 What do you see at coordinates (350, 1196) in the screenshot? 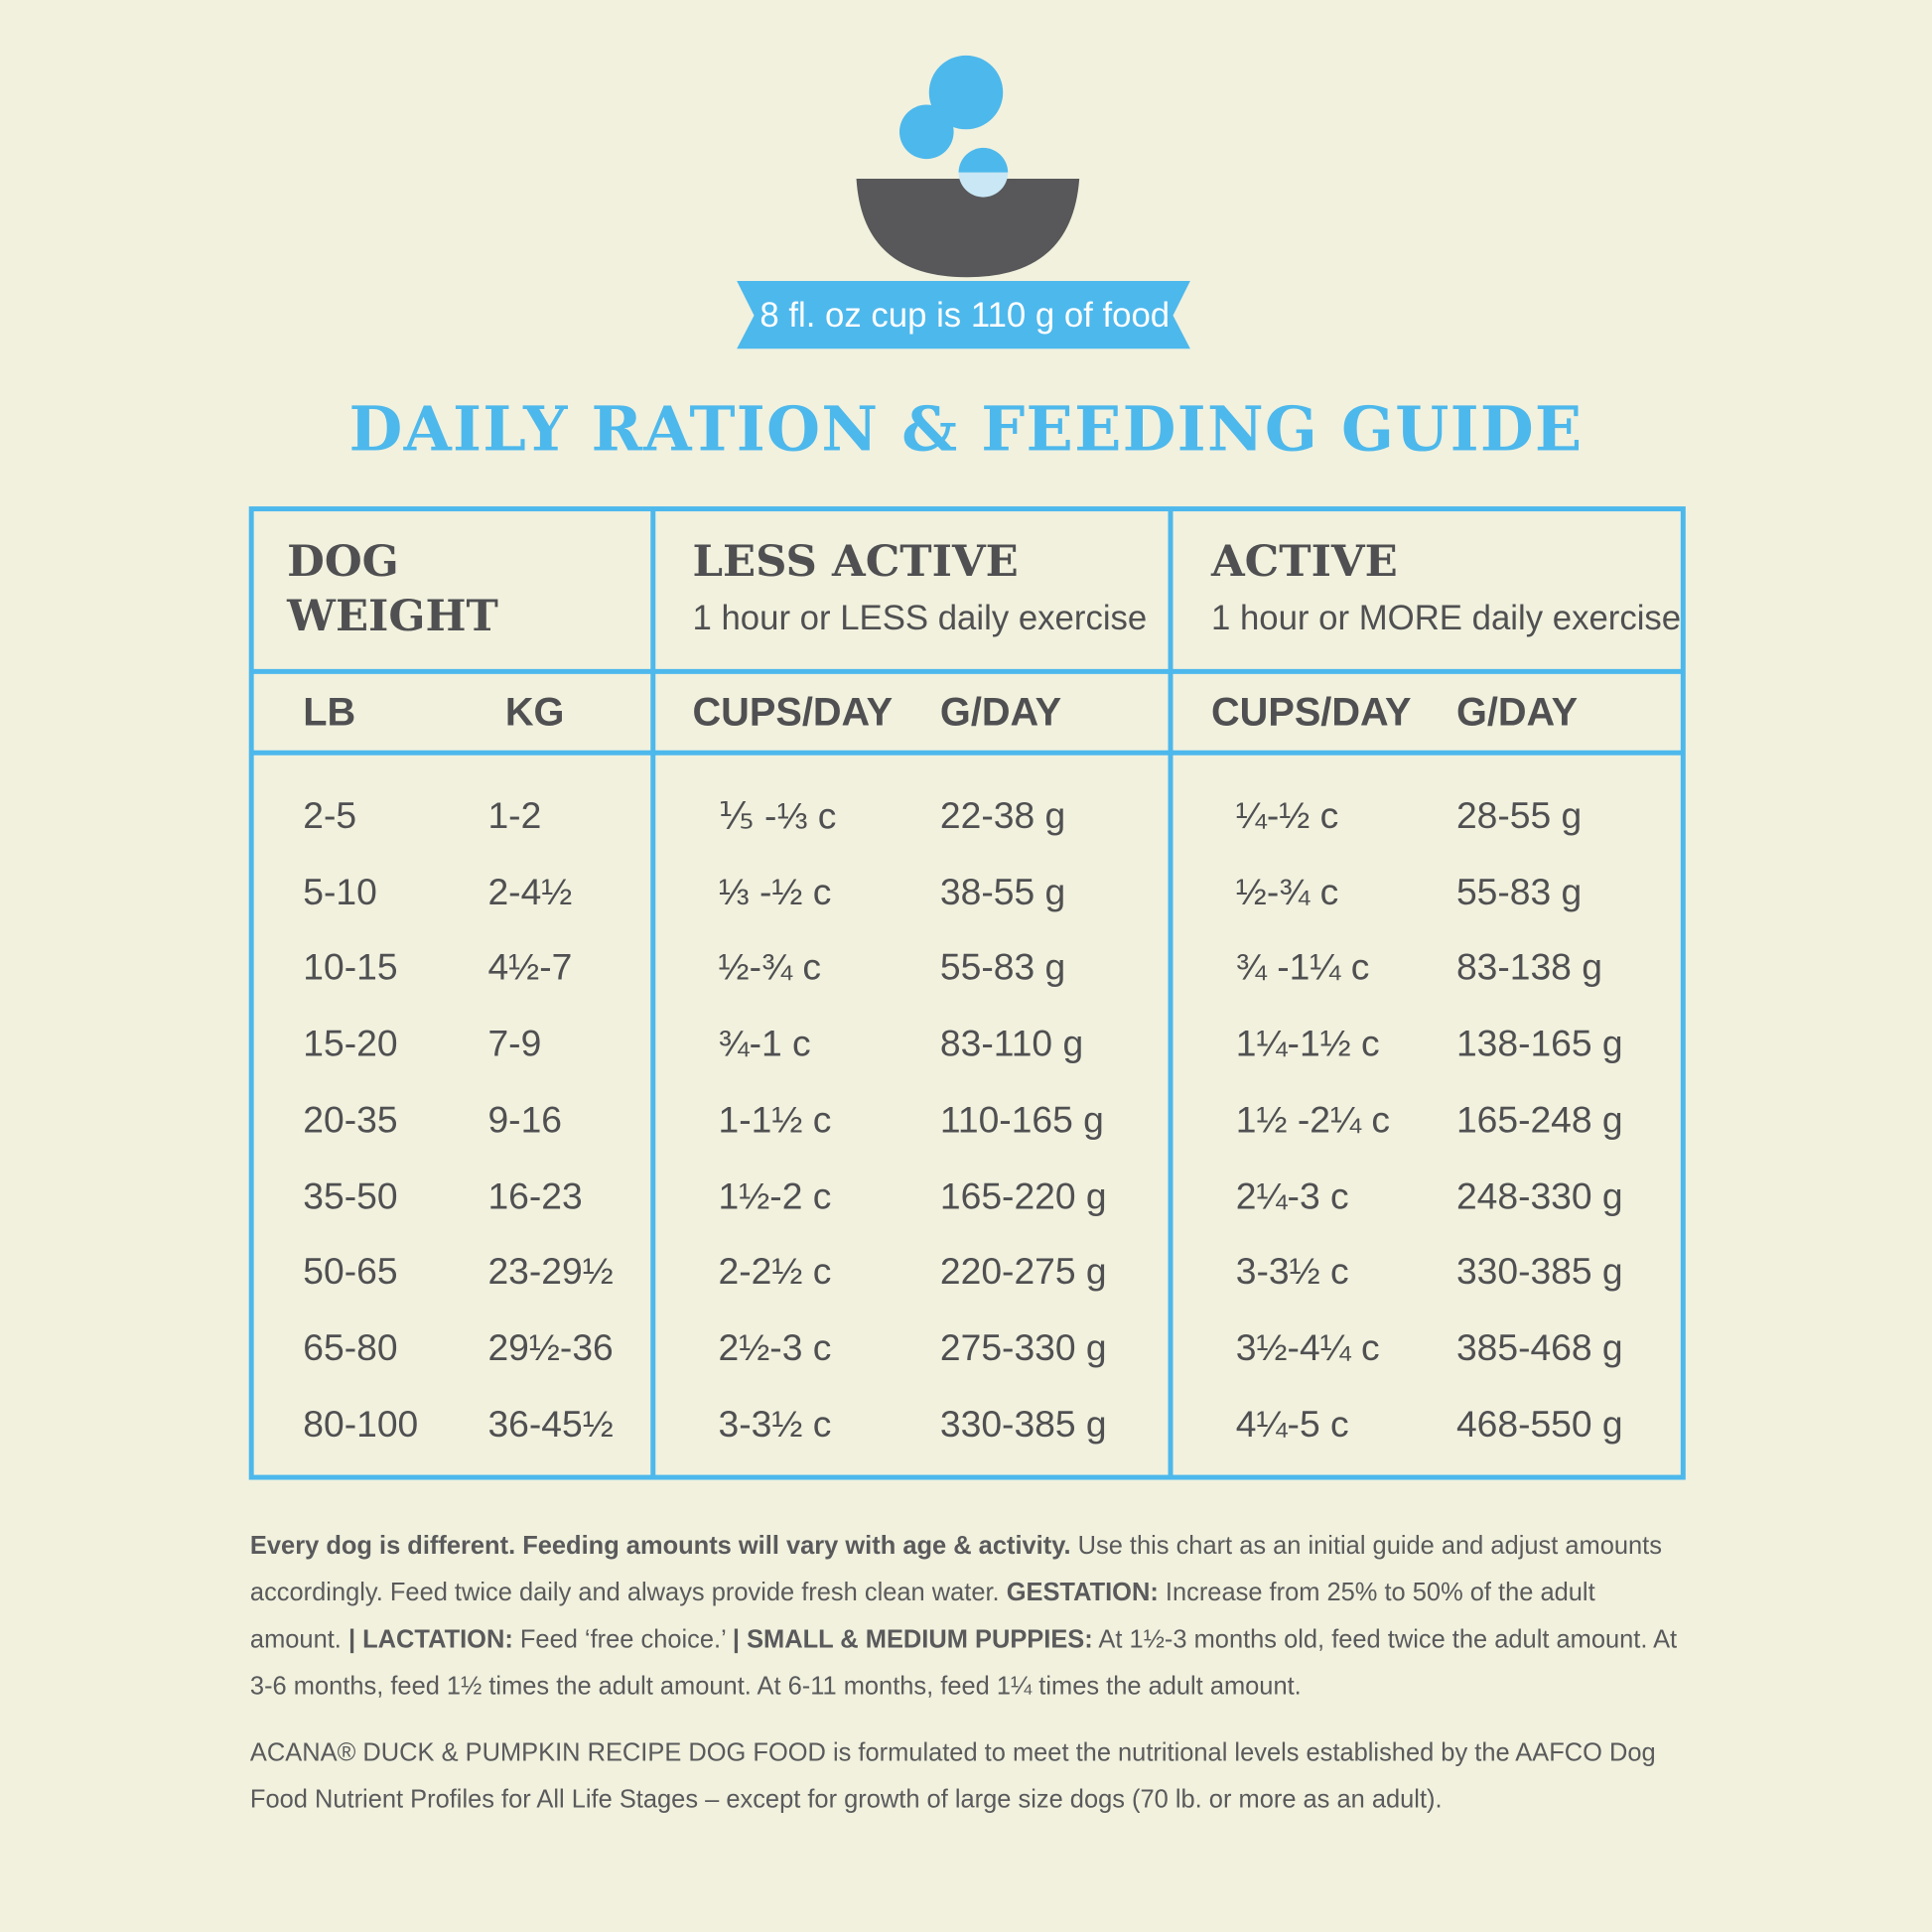
I see `cell: 35-50` at bounding box center [350, 1196].